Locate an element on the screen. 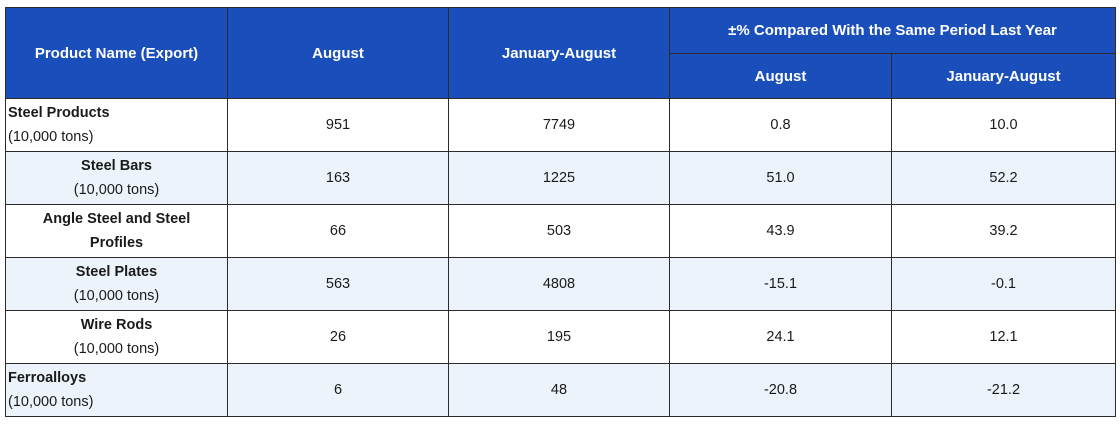 This screenshot has height=425, width=1120. compared-january-august-value: 39.2 is located at coordinates (1003, 231).